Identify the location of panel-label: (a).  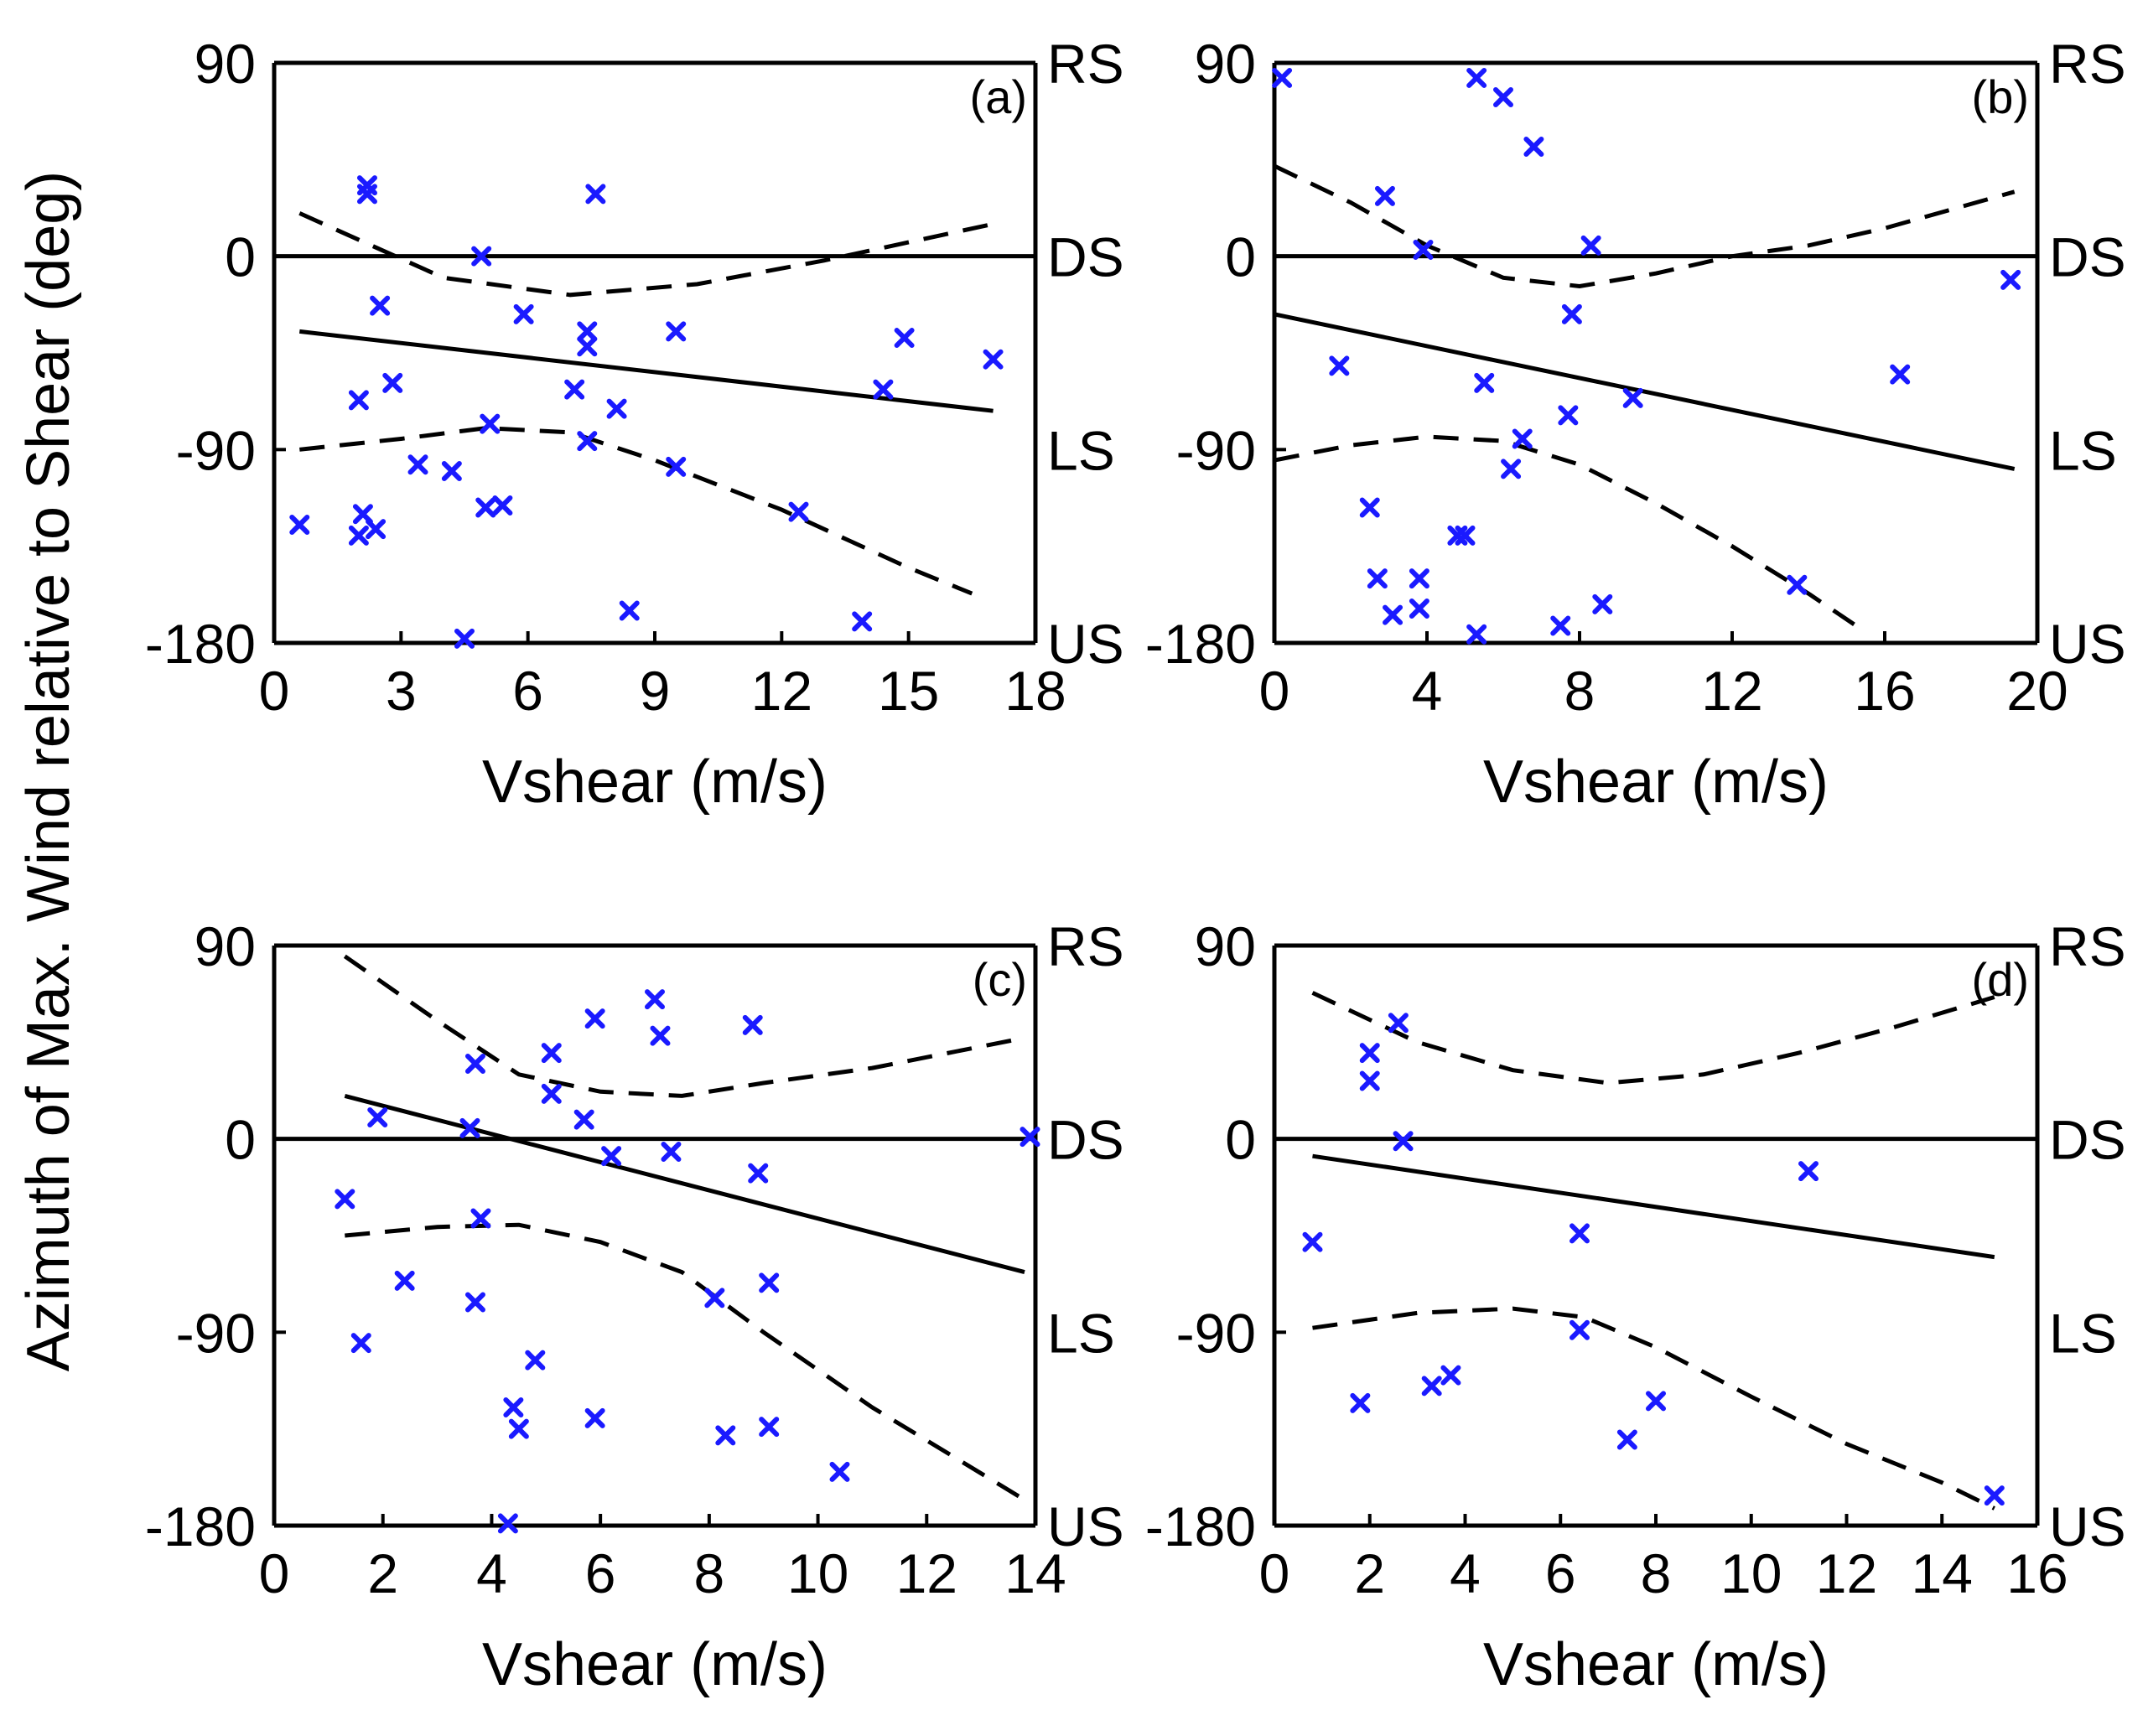
(998, 96).